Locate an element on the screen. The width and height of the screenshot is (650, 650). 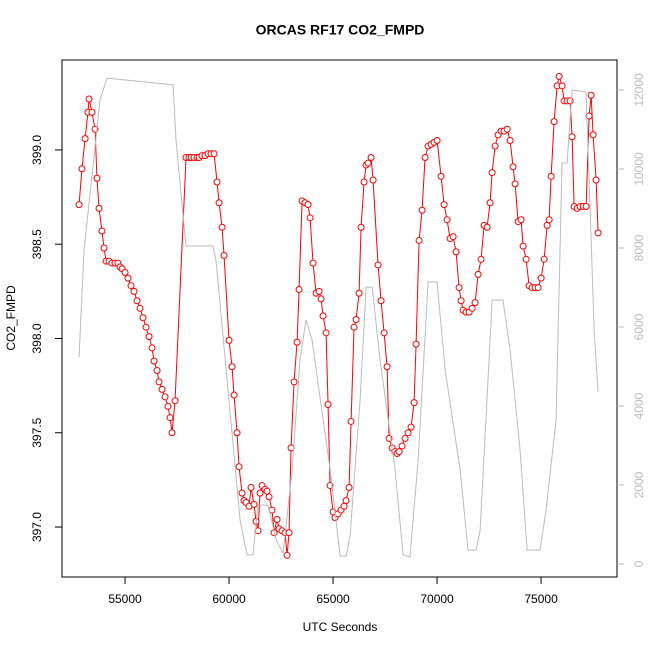
y2-tick-label: 0 is located at coordinates (639, 563).